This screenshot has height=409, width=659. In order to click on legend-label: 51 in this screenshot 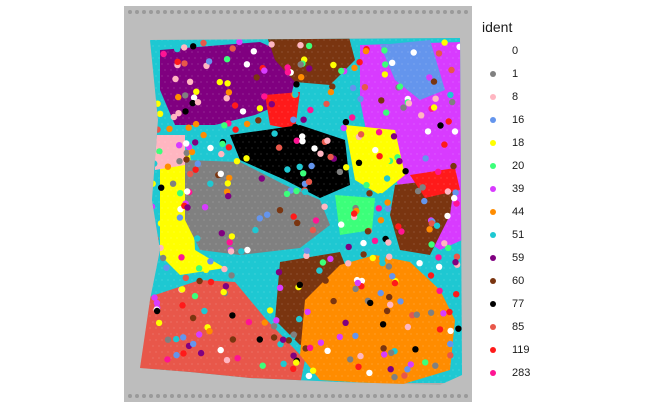, I will do `click(518, 235)`.